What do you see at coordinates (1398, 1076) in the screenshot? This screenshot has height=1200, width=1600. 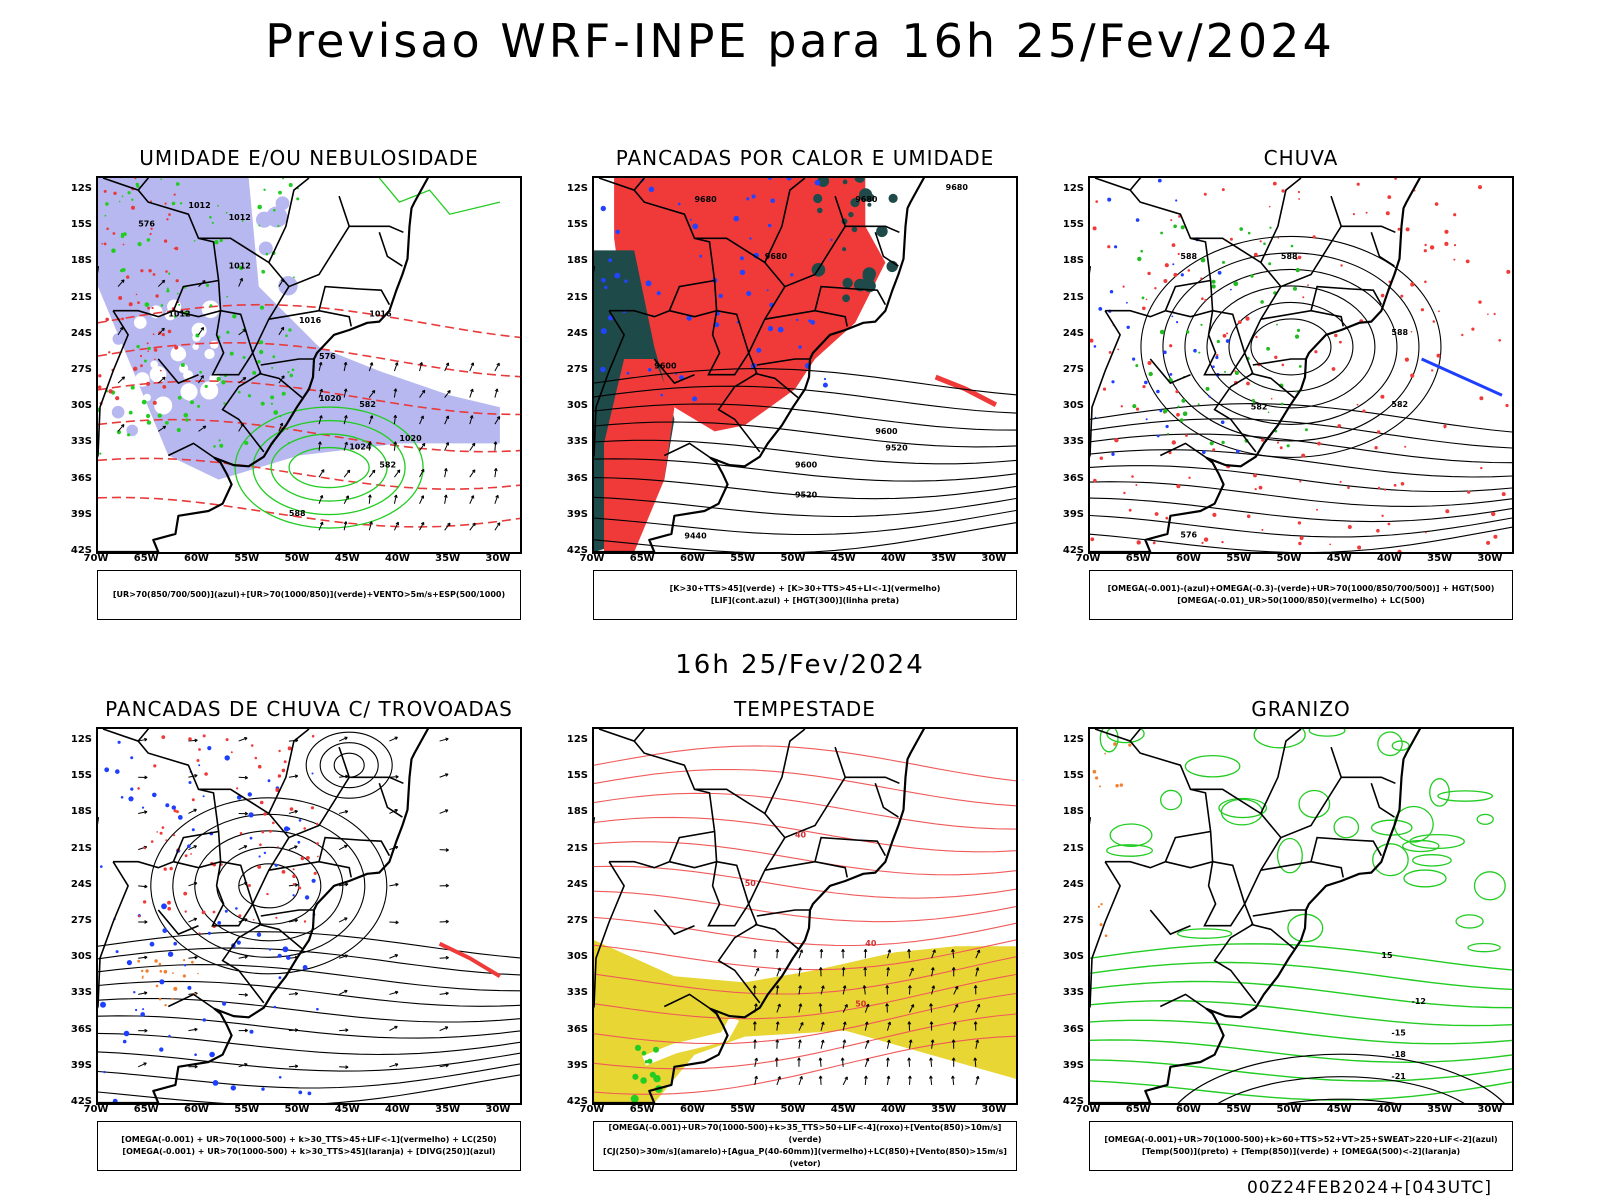 I see `contour-label: -21` at bounding box center [1398, 1076].